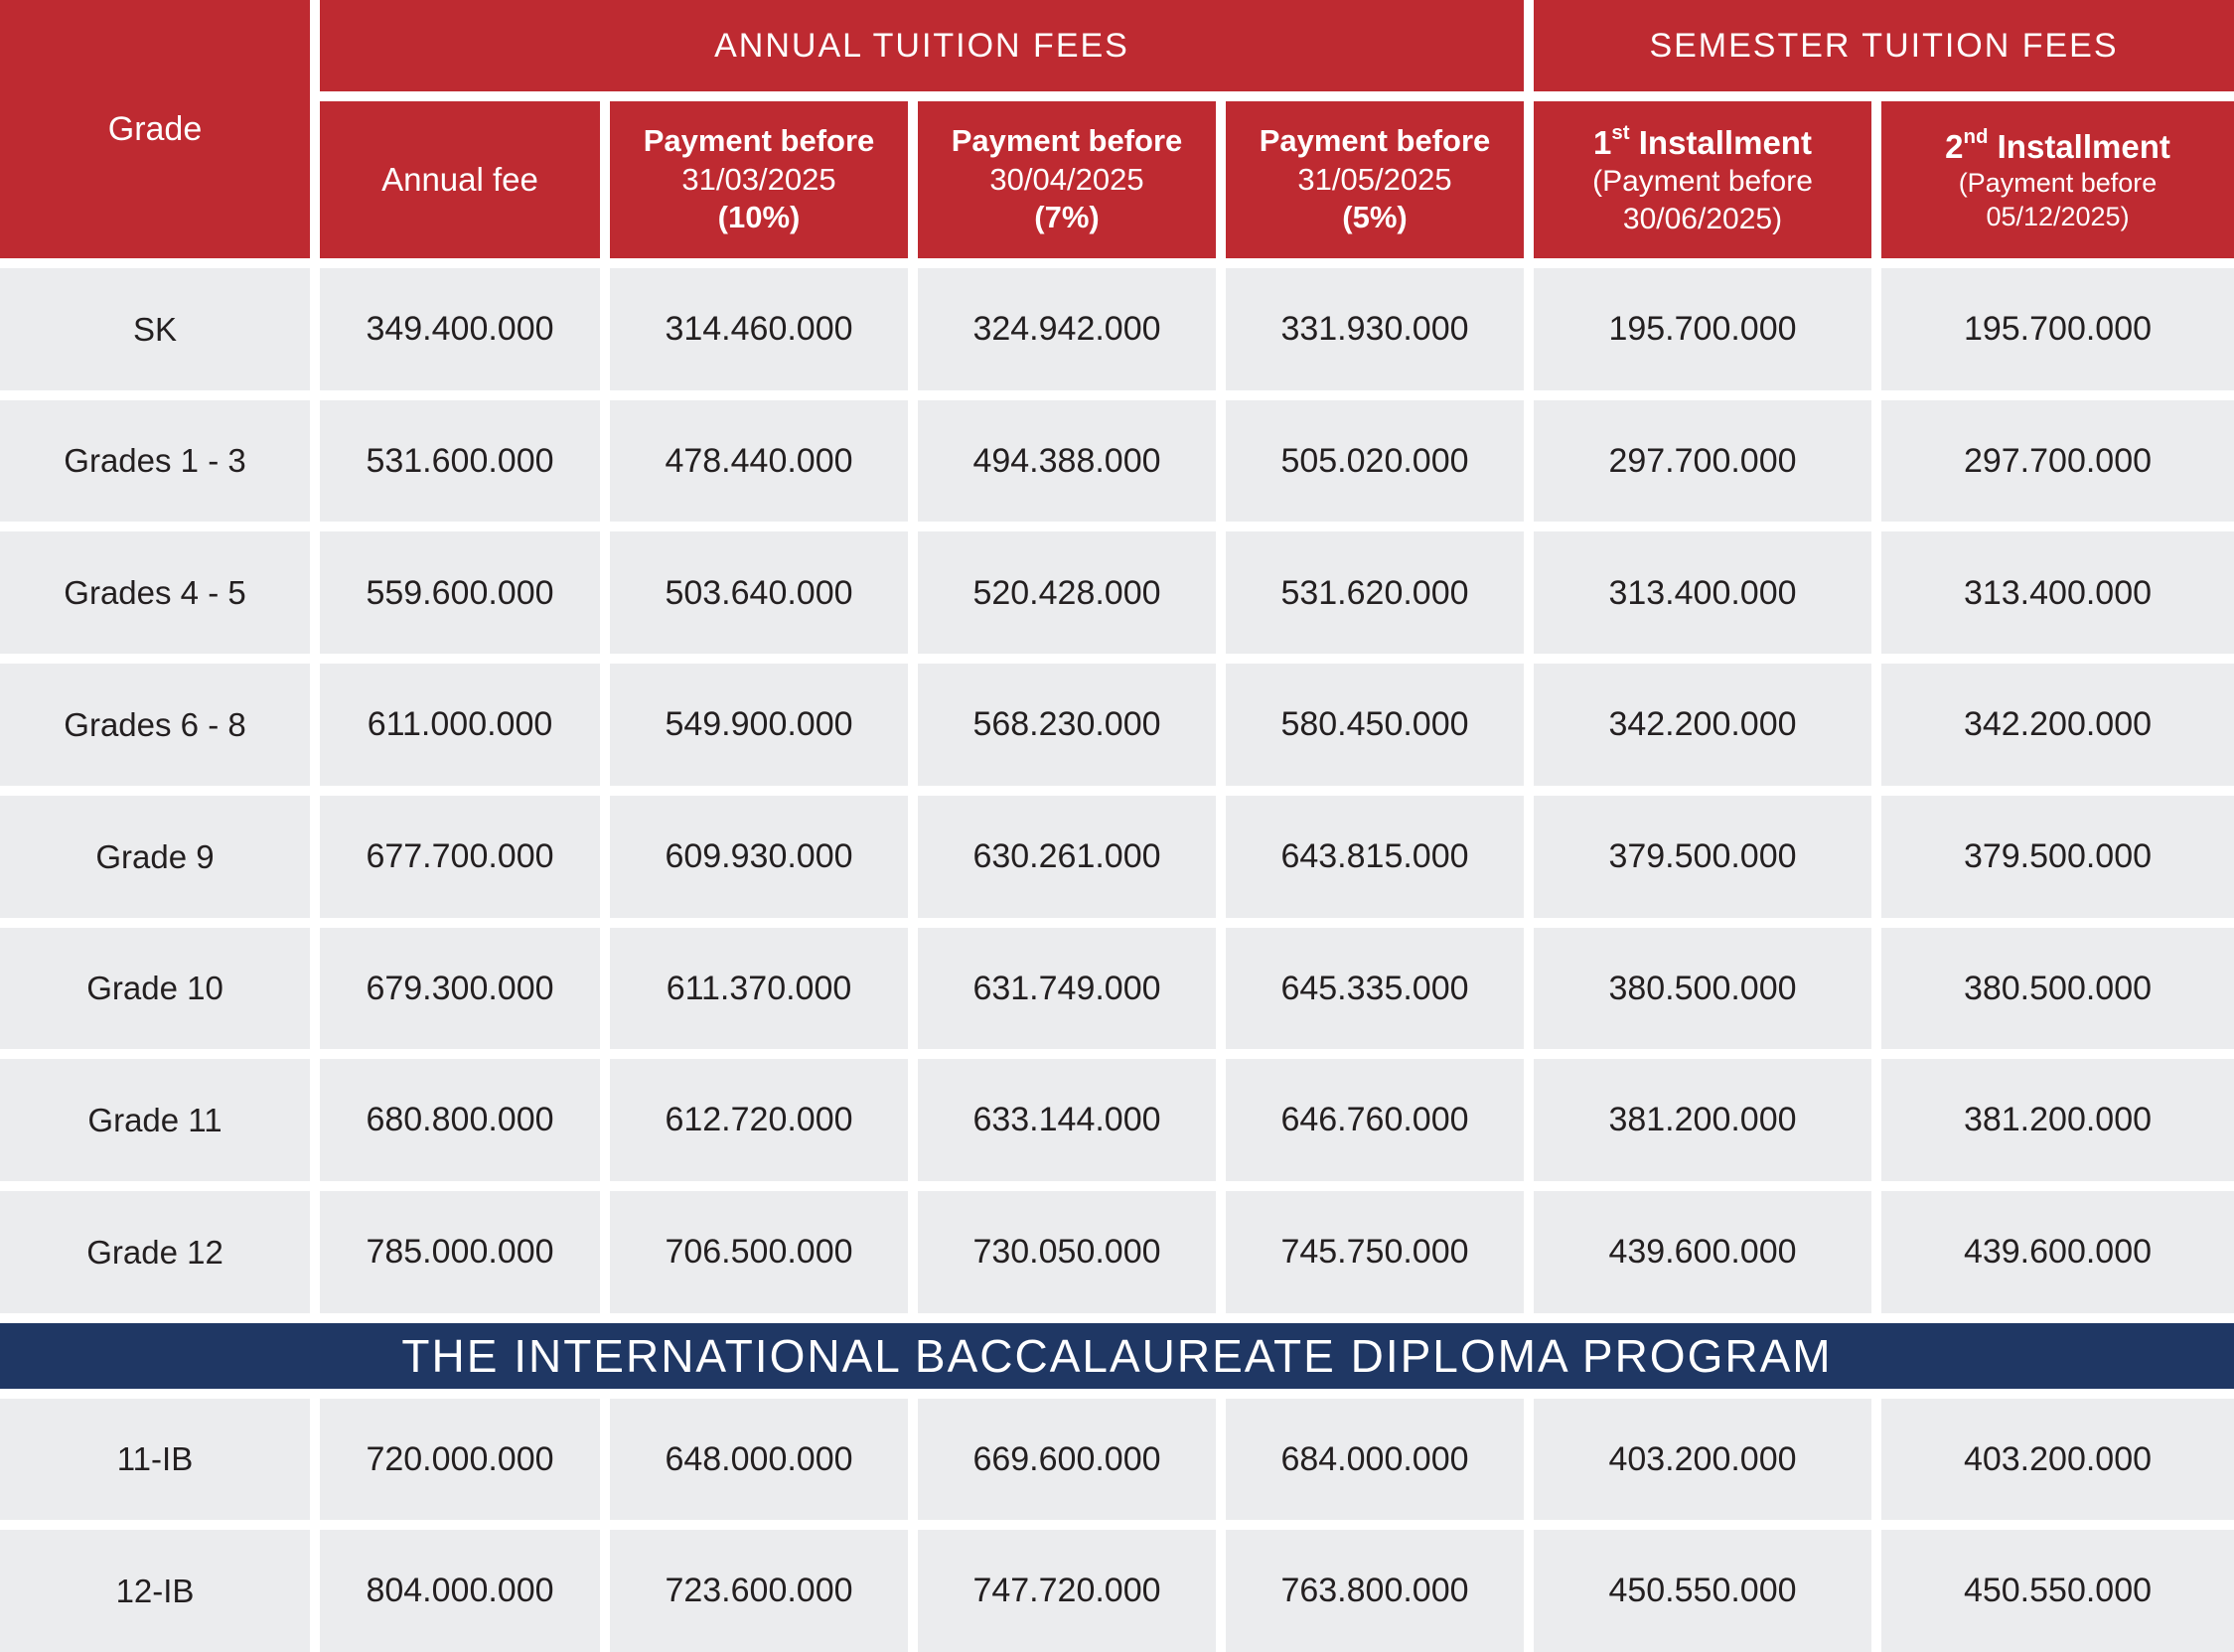 This screenshot has width=2234, height=1652. I want to click on fee-cell: 549.900.000, so click(759, 725).